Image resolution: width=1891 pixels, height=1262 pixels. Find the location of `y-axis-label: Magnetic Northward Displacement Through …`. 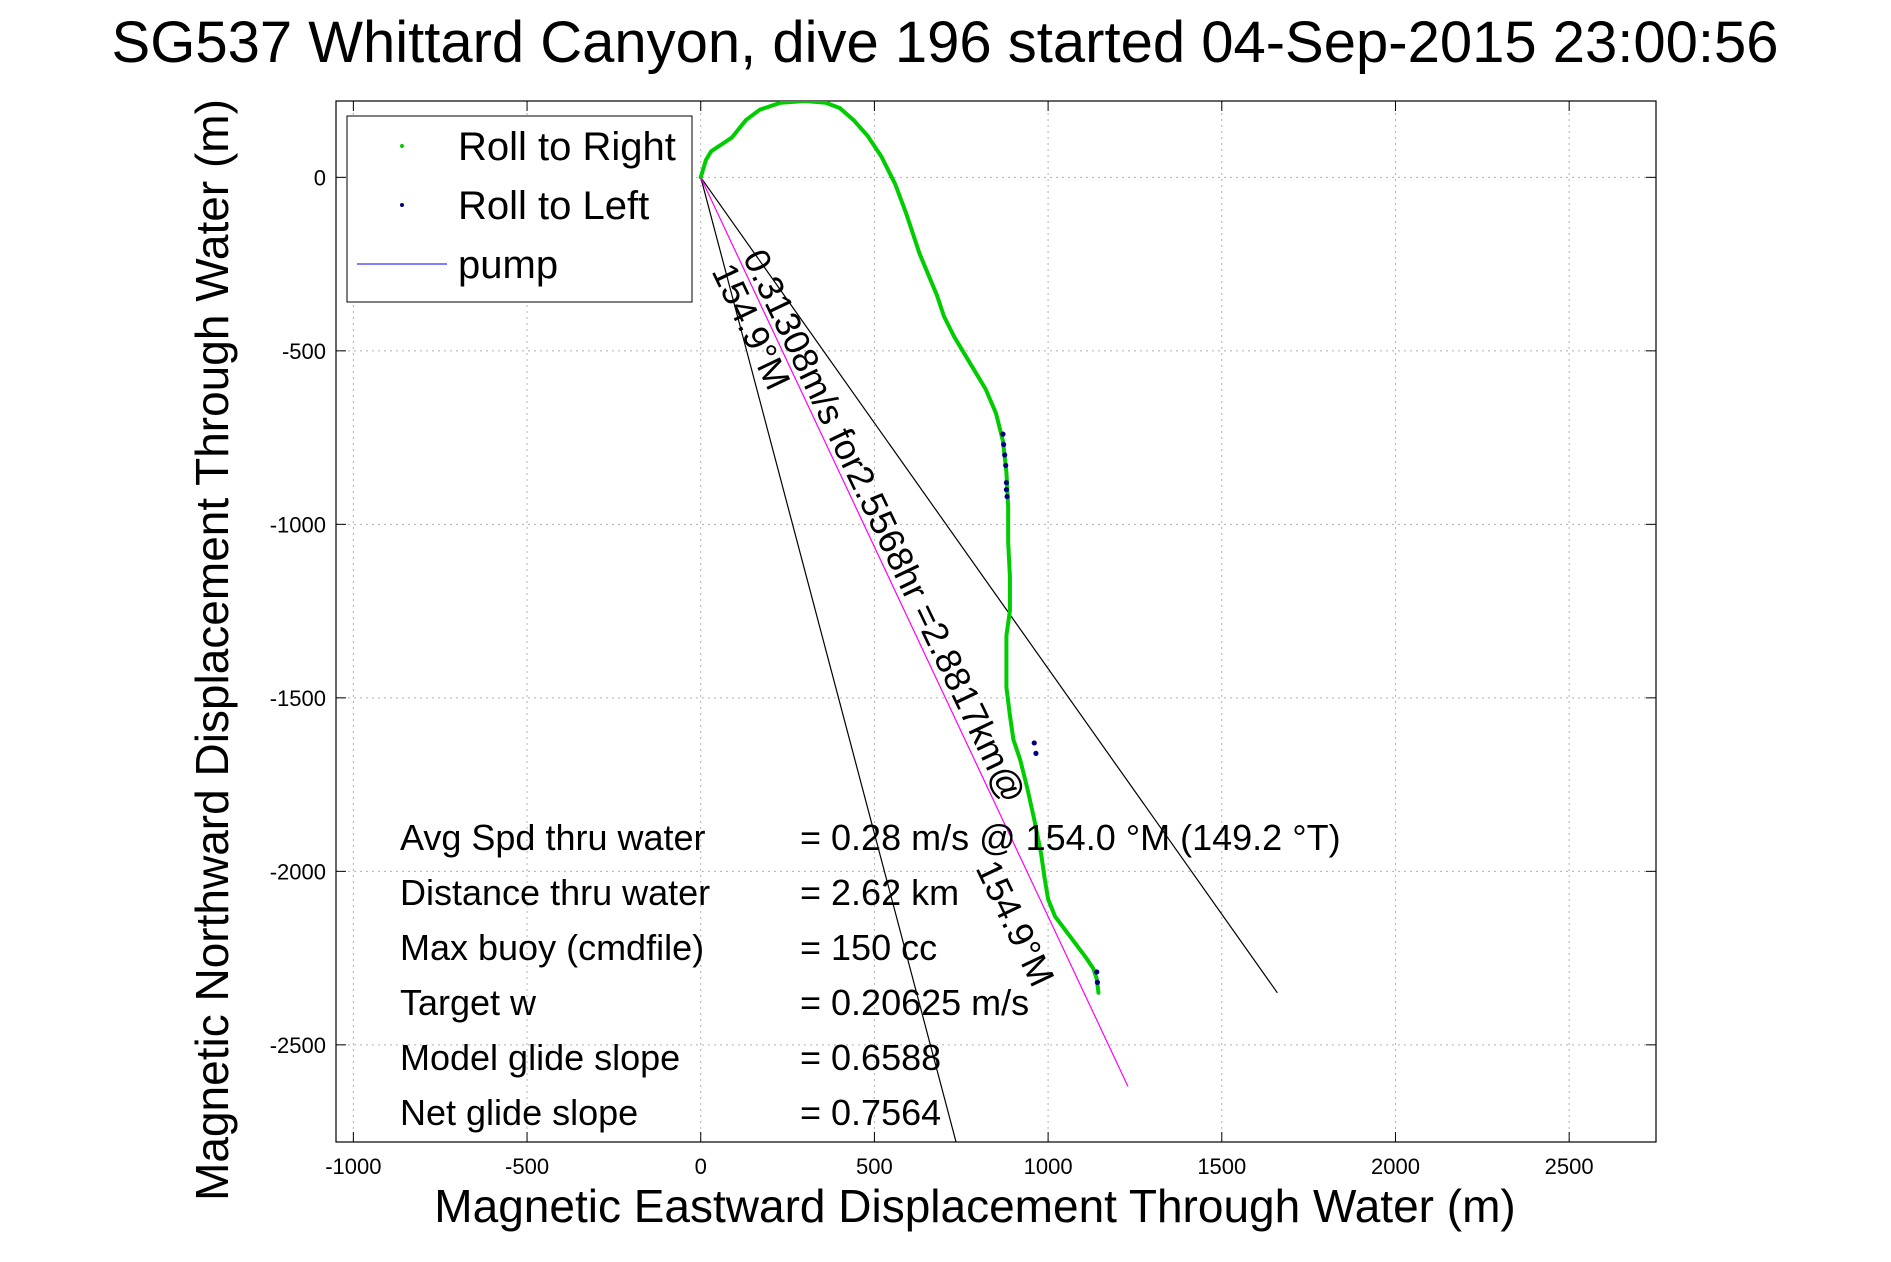

y-axis-label: Magnetic Northward Displacement Through … is located at coordinates (212, 650).